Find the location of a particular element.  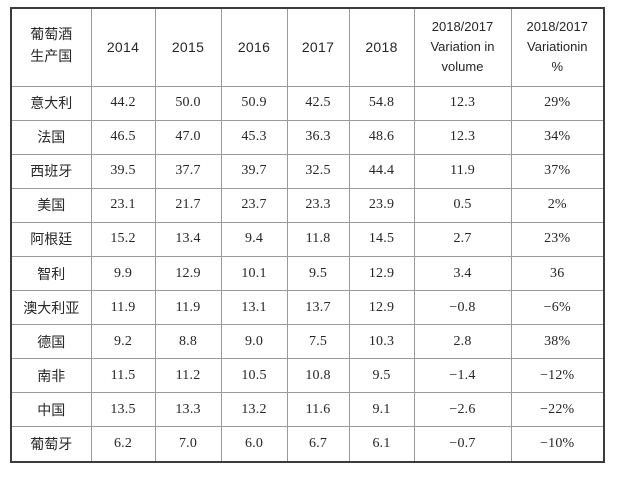

header-variation-percent-line1: 2018/2017 is located at coordinates (557, 27).